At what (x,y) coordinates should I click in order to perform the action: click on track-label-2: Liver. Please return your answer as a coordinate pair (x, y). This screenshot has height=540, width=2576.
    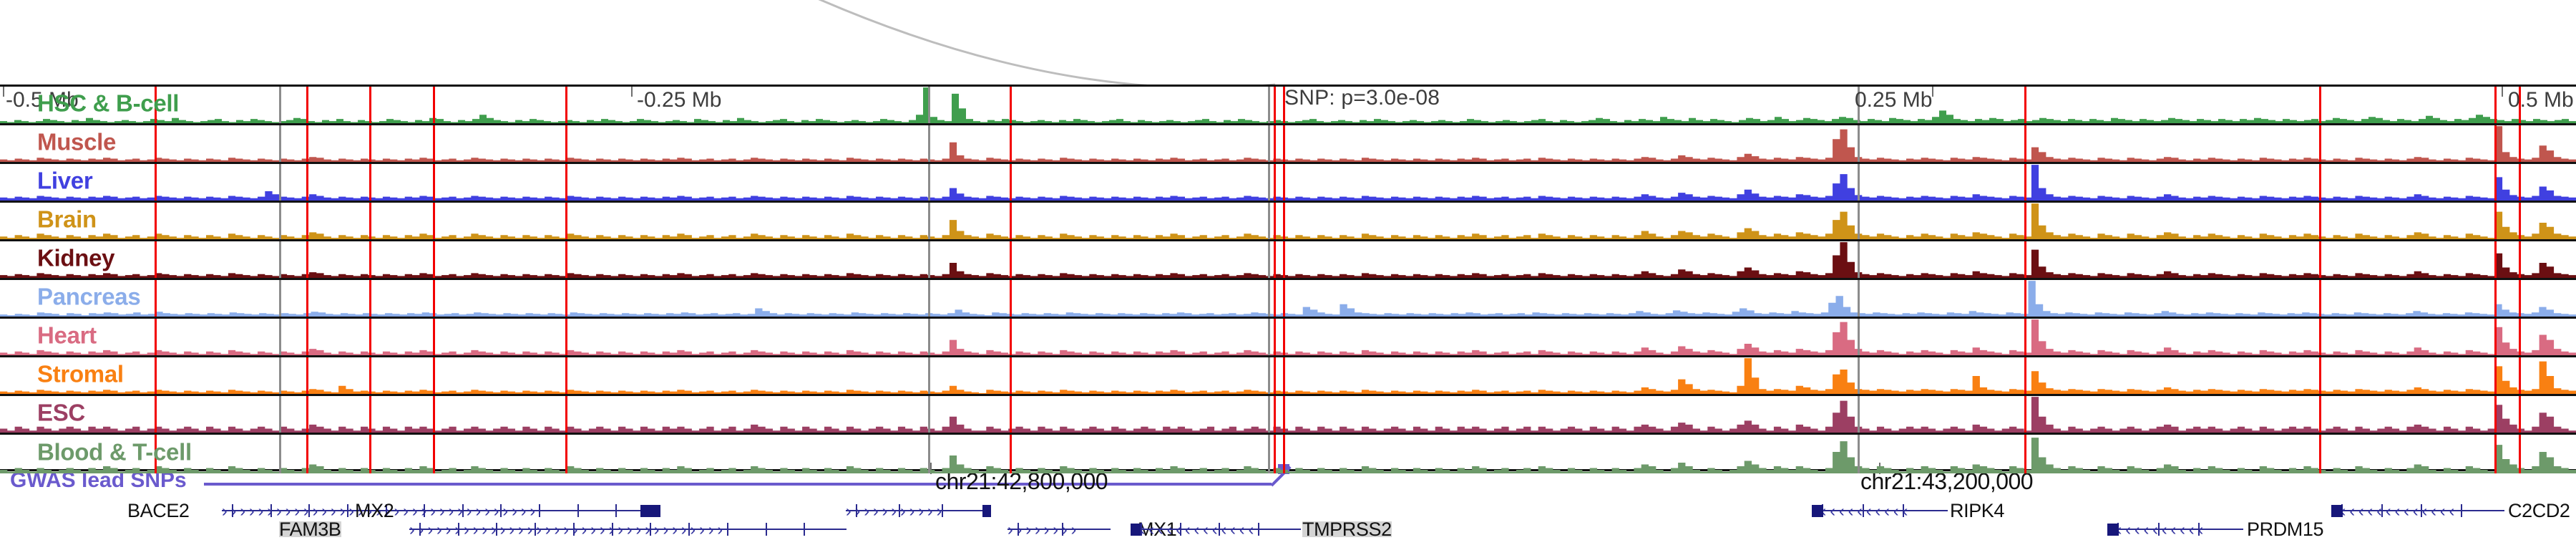
    Looking at the image, I should click on (65, 180).